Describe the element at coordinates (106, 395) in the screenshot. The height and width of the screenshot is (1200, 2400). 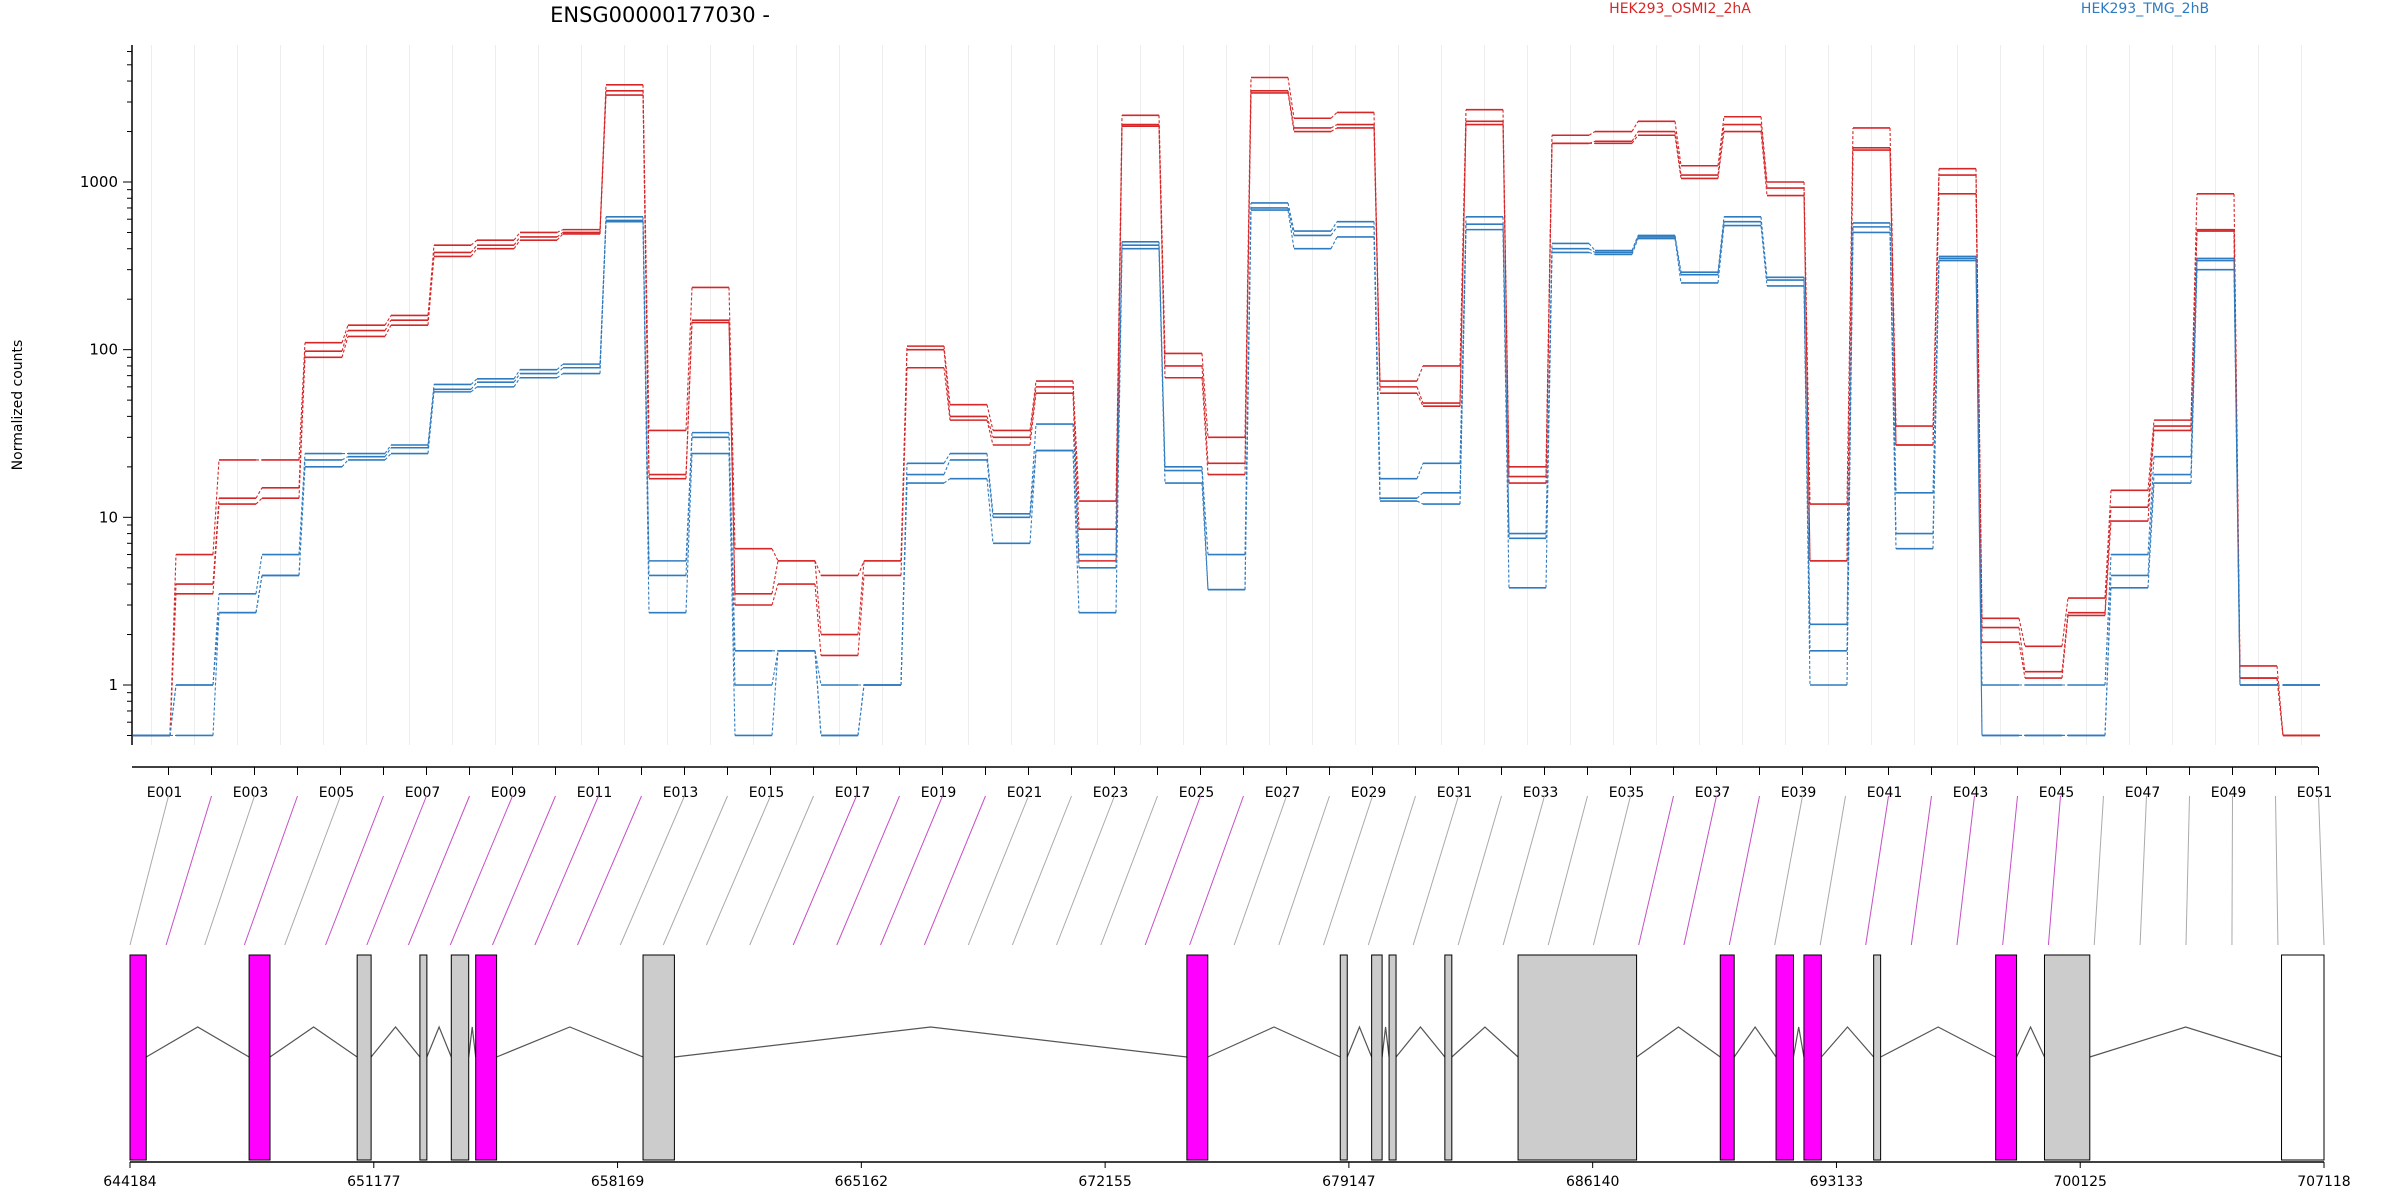
I see `y-axis: 1 10 100 1000` at that location.